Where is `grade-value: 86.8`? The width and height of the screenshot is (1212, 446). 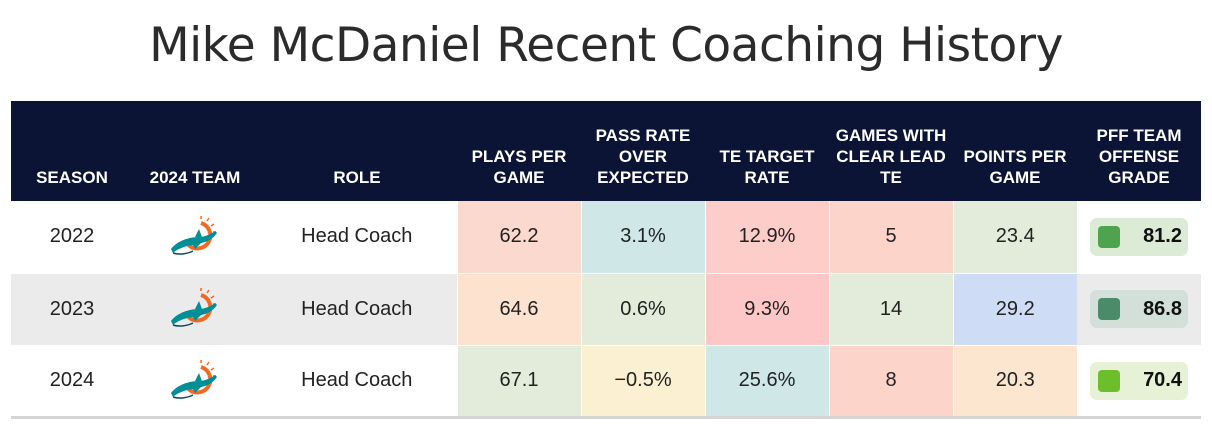 grade-value: 86.8 is located at coordinates (1162, 308).